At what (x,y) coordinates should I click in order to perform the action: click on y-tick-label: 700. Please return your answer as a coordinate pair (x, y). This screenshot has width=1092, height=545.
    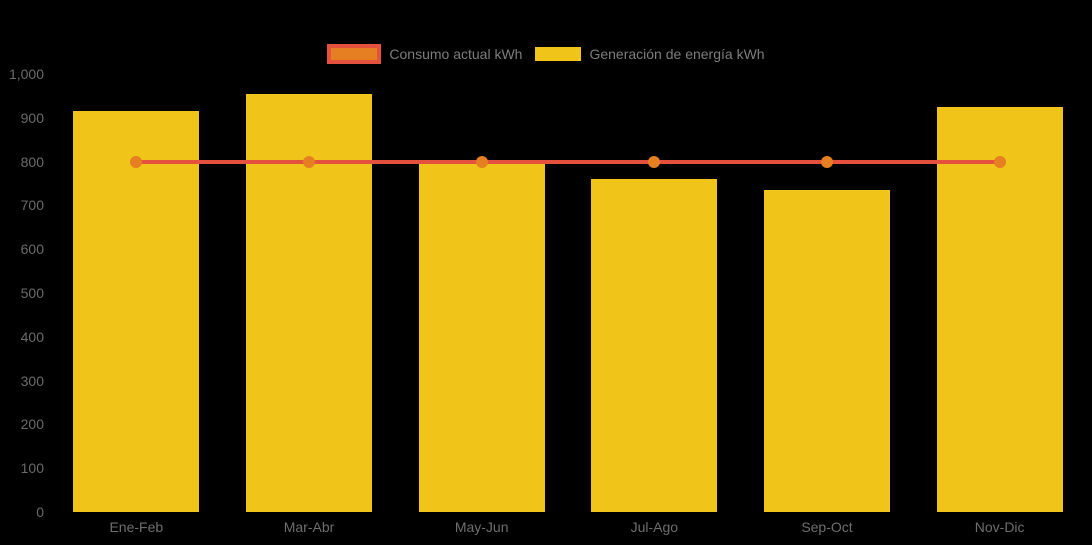
    Looking at the image, I should click on (32, 205).